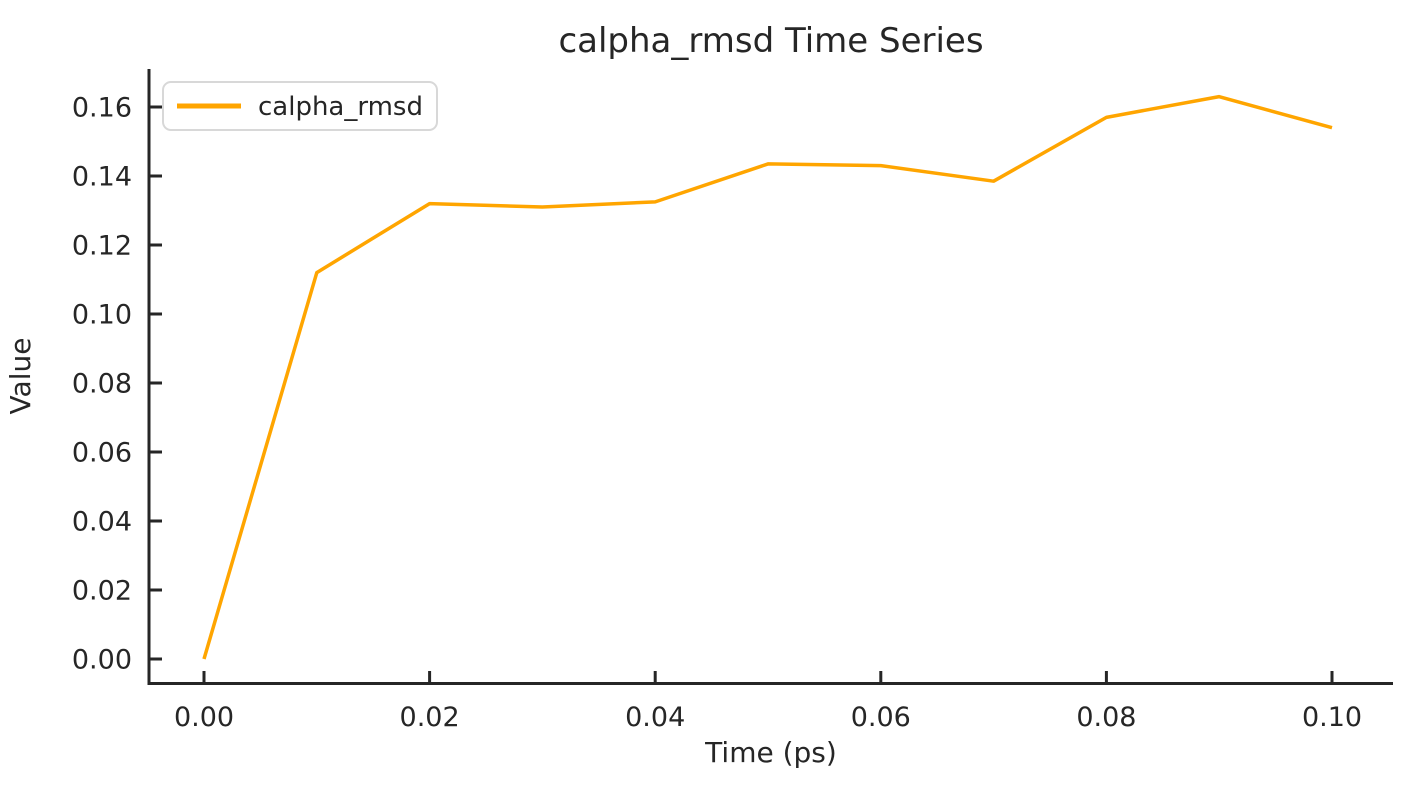  Describe the element at coordinates (102, 246) in the screenshot. I see `y-tick-label: 0.12` at that location.